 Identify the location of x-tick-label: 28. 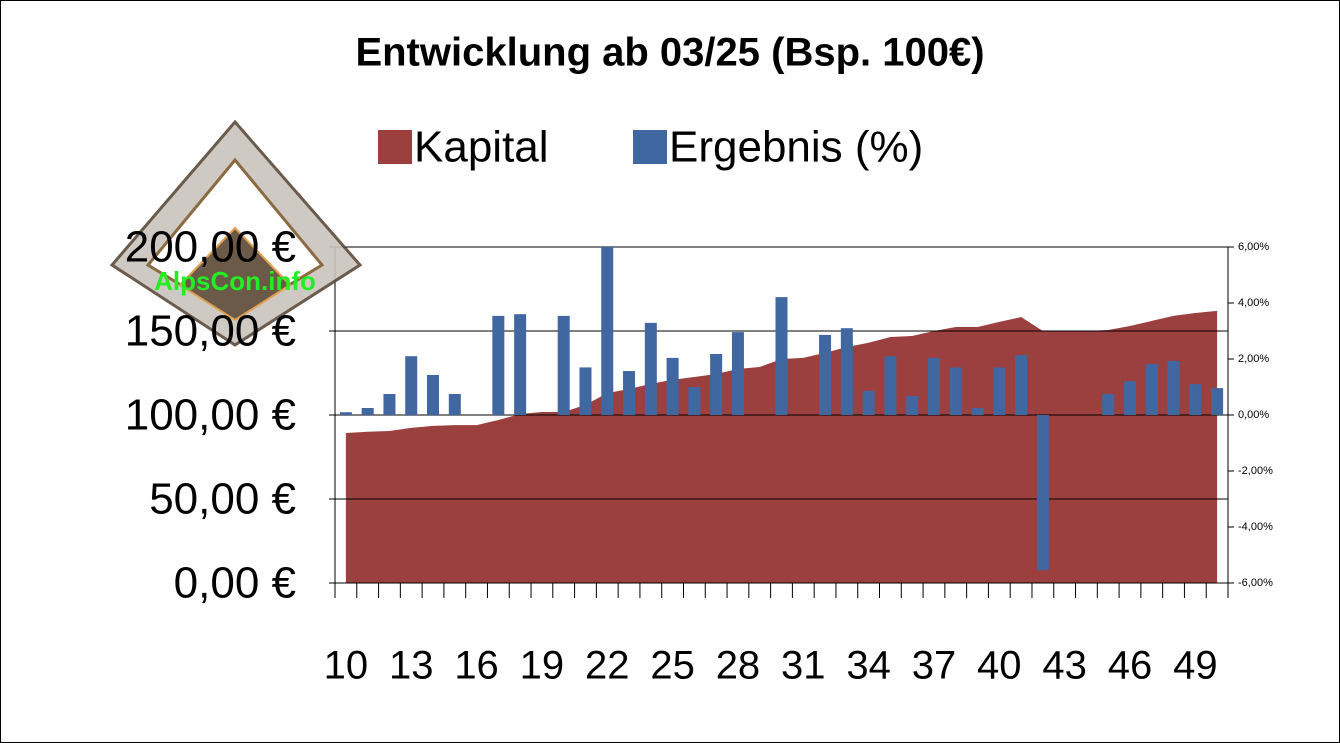
(738, 666).